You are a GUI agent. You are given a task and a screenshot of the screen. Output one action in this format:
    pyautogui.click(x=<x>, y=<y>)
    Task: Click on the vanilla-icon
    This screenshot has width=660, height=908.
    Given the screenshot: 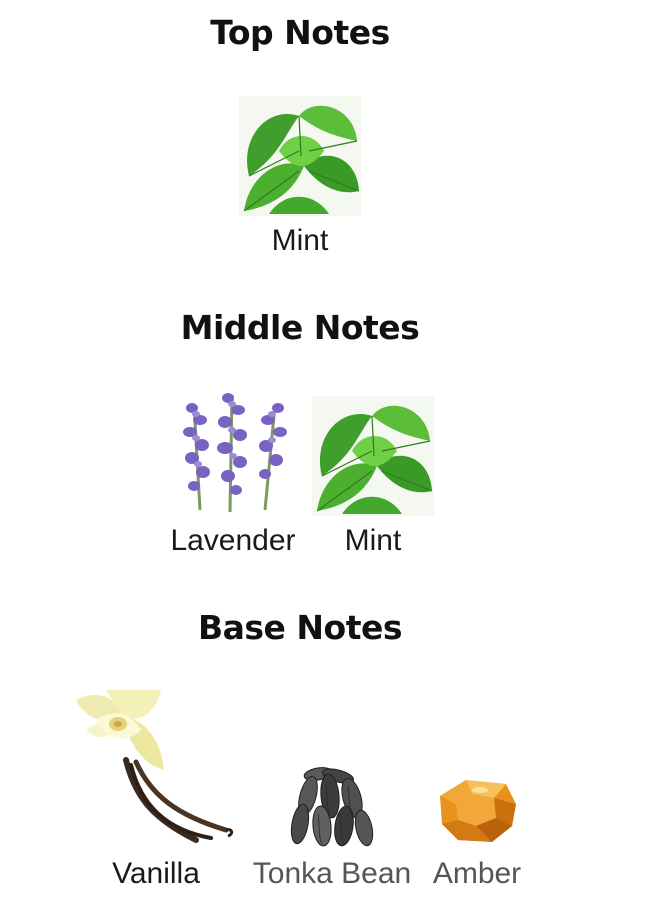 What is the action you would take?
    pyautogui.click(x=156, y=768)
    